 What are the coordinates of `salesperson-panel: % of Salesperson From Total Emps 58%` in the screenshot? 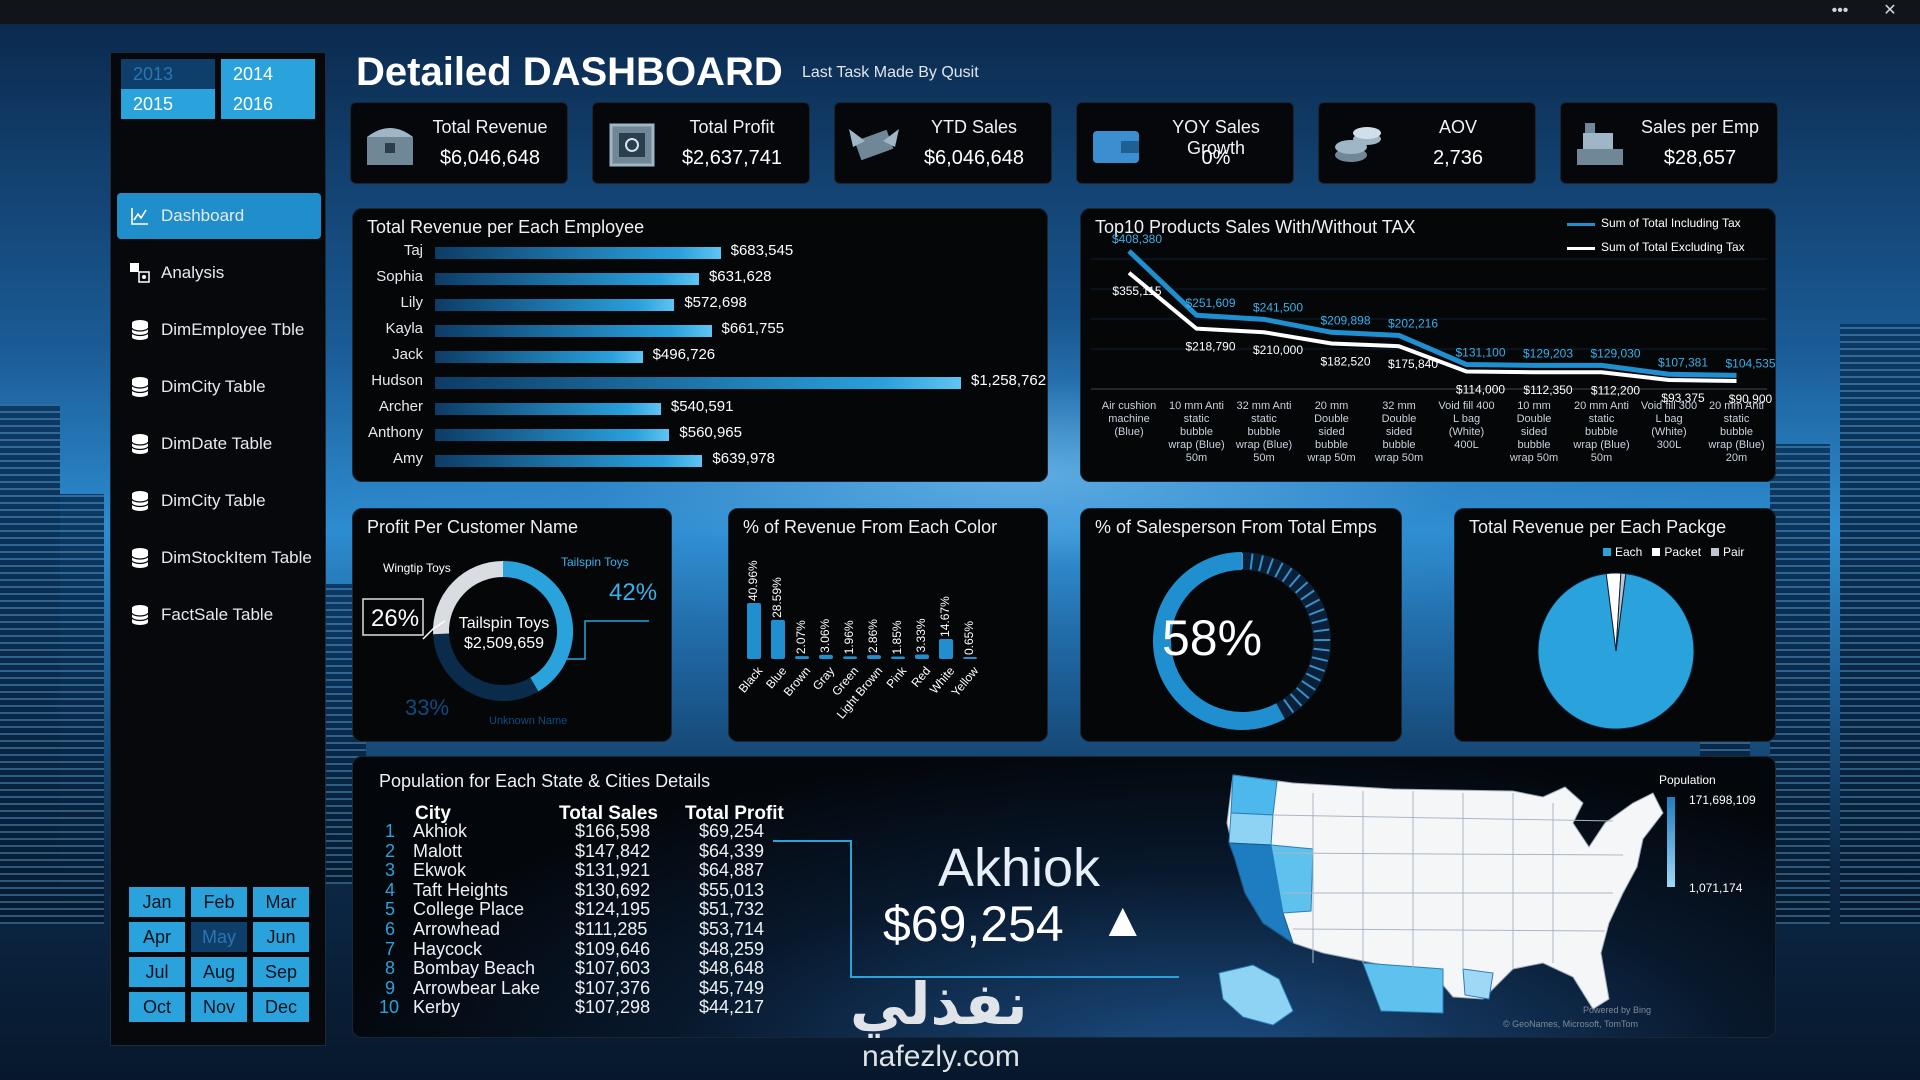 It's located at (1241, 625).